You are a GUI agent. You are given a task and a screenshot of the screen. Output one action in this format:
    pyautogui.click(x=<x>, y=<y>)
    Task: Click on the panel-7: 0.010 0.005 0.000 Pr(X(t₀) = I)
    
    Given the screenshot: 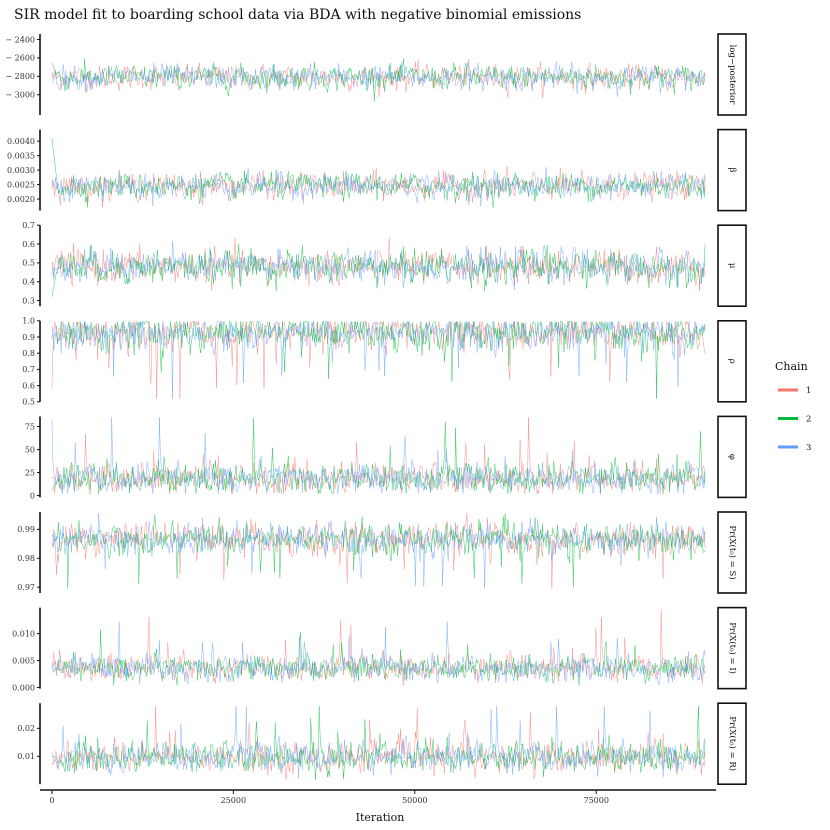 What is the action you would take?
    pyautogui.click(x=379, y=649)
    